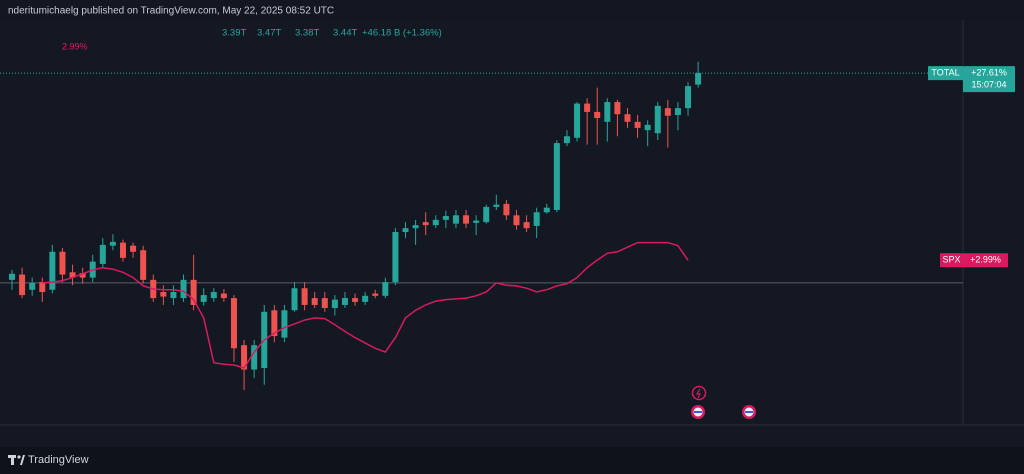  What do you see at coordinates (234, 33) in the screenshot?
I see `ohlc-legend: 3.39T` at bounding box center [234, 33].